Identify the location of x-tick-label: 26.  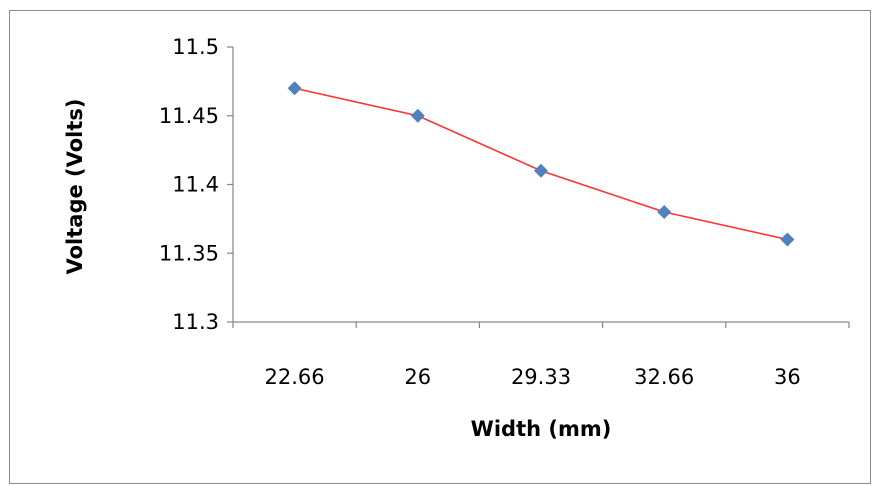
(417, 377).